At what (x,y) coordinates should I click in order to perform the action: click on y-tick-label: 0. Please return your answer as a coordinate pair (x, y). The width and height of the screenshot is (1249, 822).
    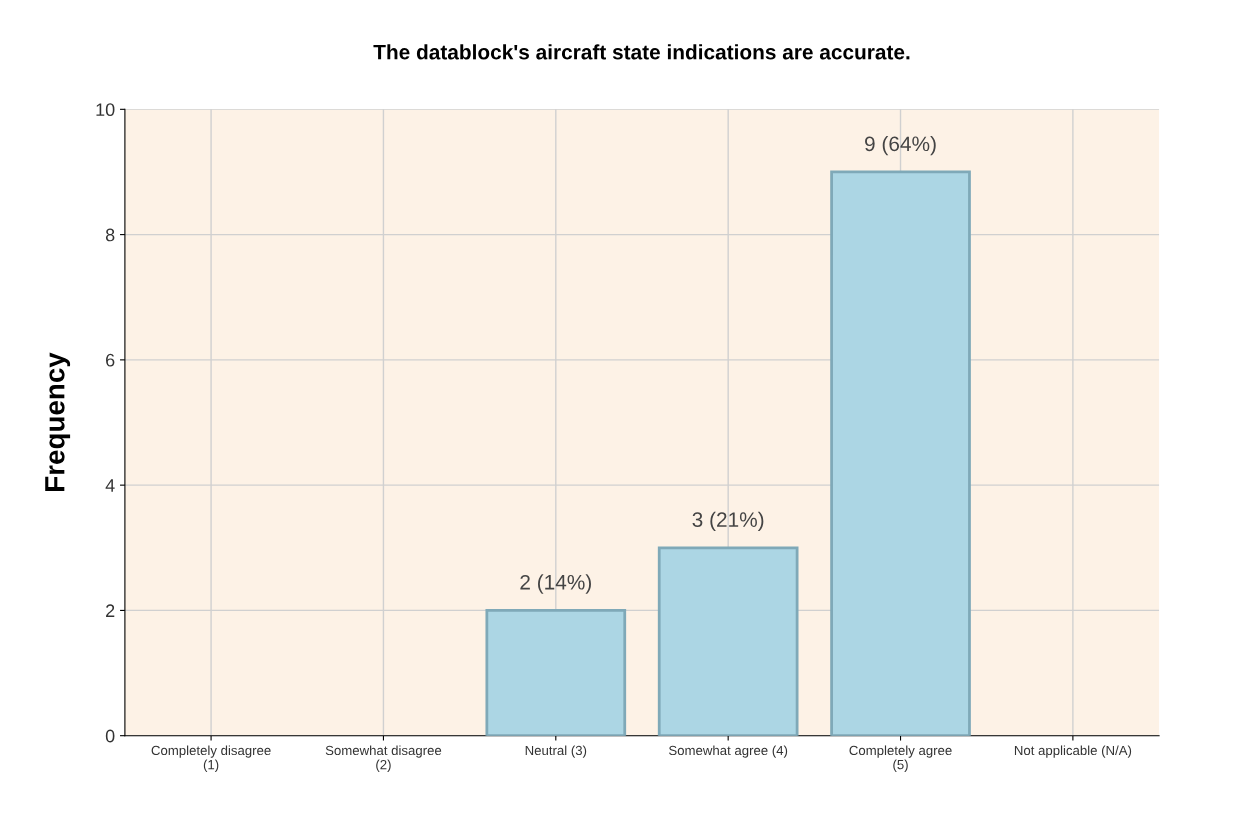
    Looking at the image, I should click on (110, 736).